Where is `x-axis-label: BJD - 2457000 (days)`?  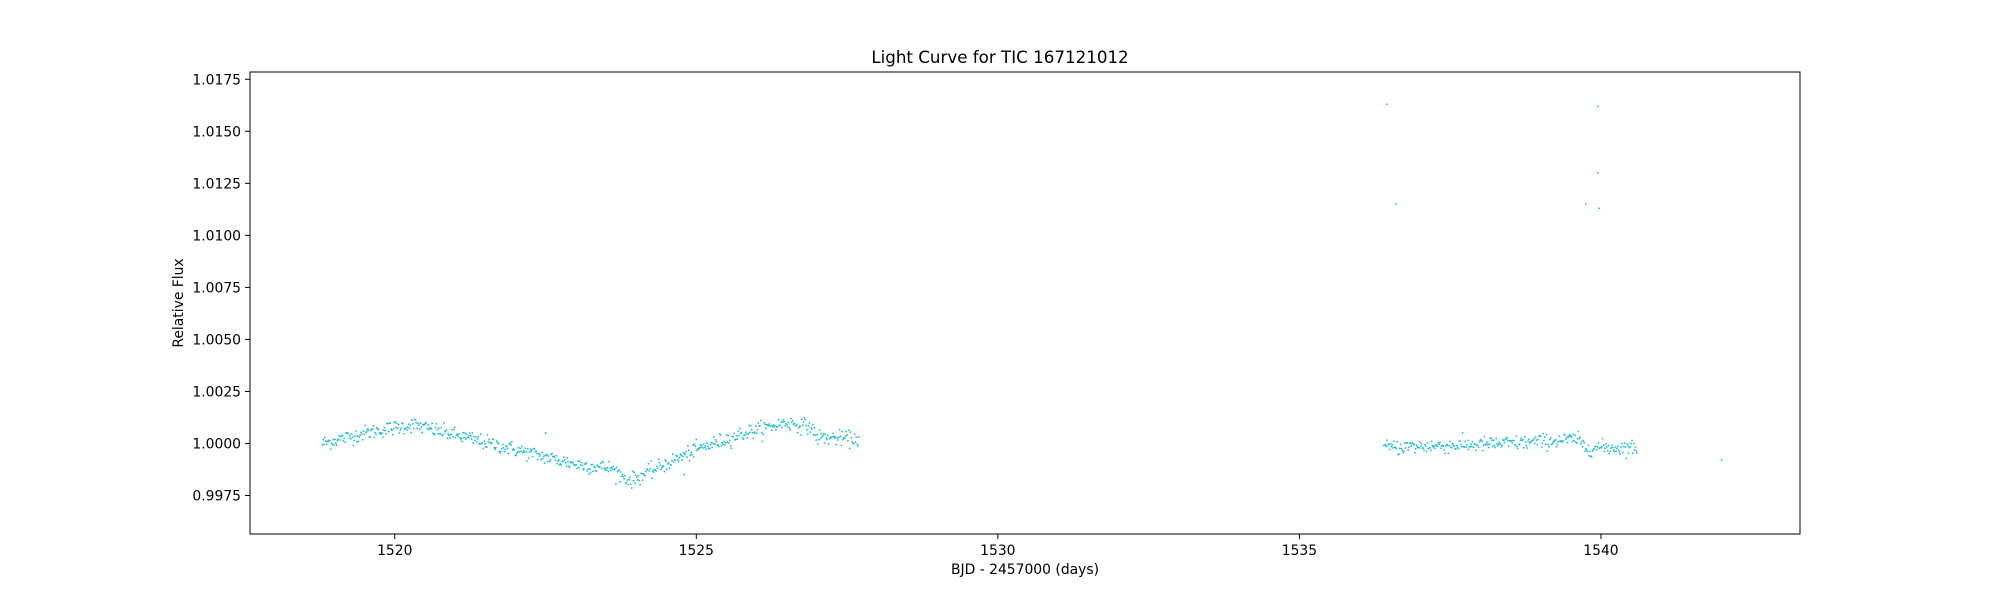
x-axis-label: BJD - 2457000 (days) is located at coordinates (1025, 570).